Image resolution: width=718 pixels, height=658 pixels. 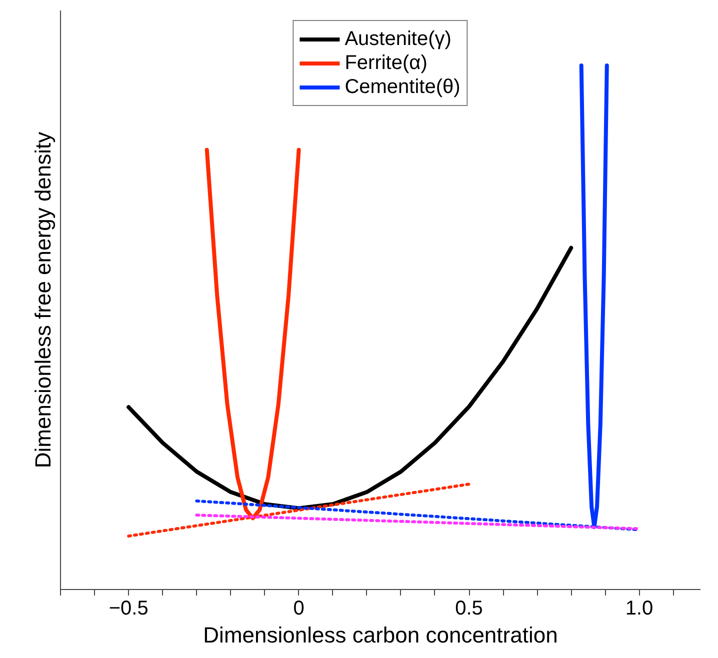 I want to click on legend-label: Austenite(γ), so click(x=398, y=39).